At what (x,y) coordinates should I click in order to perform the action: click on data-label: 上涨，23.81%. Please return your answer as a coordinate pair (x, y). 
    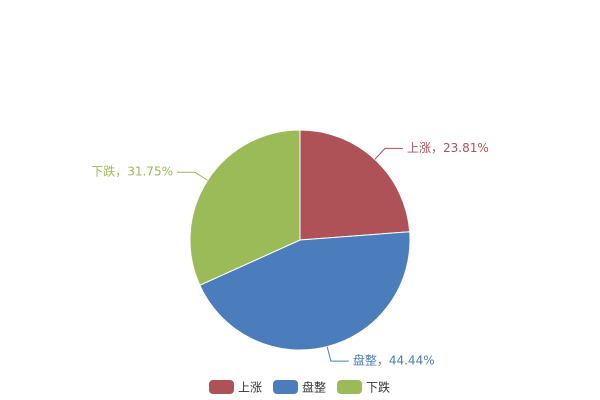
    Looking at the image, I should click on (448, 147).